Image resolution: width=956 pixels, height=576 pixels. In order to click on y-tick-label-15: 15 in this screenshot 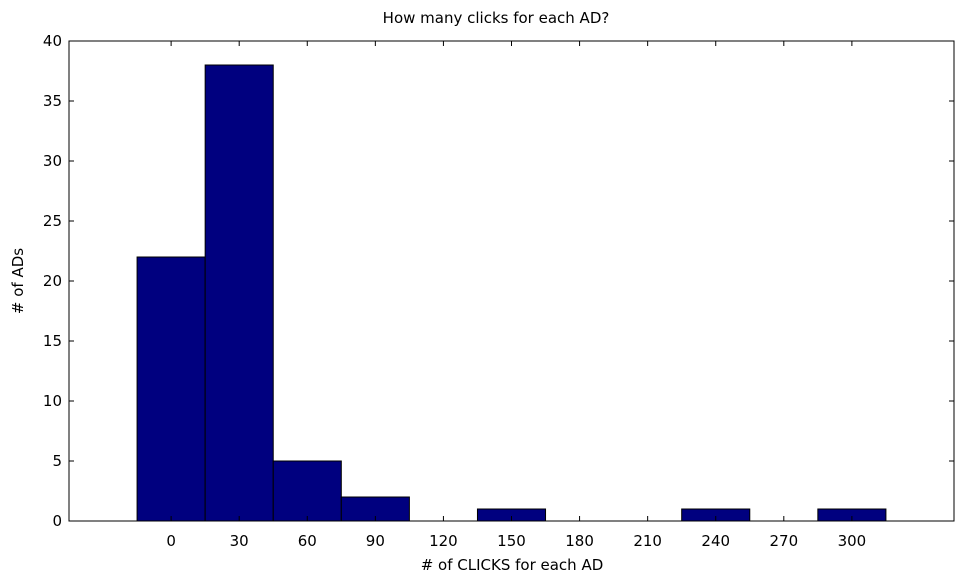, I will do `click(52, 341)`.